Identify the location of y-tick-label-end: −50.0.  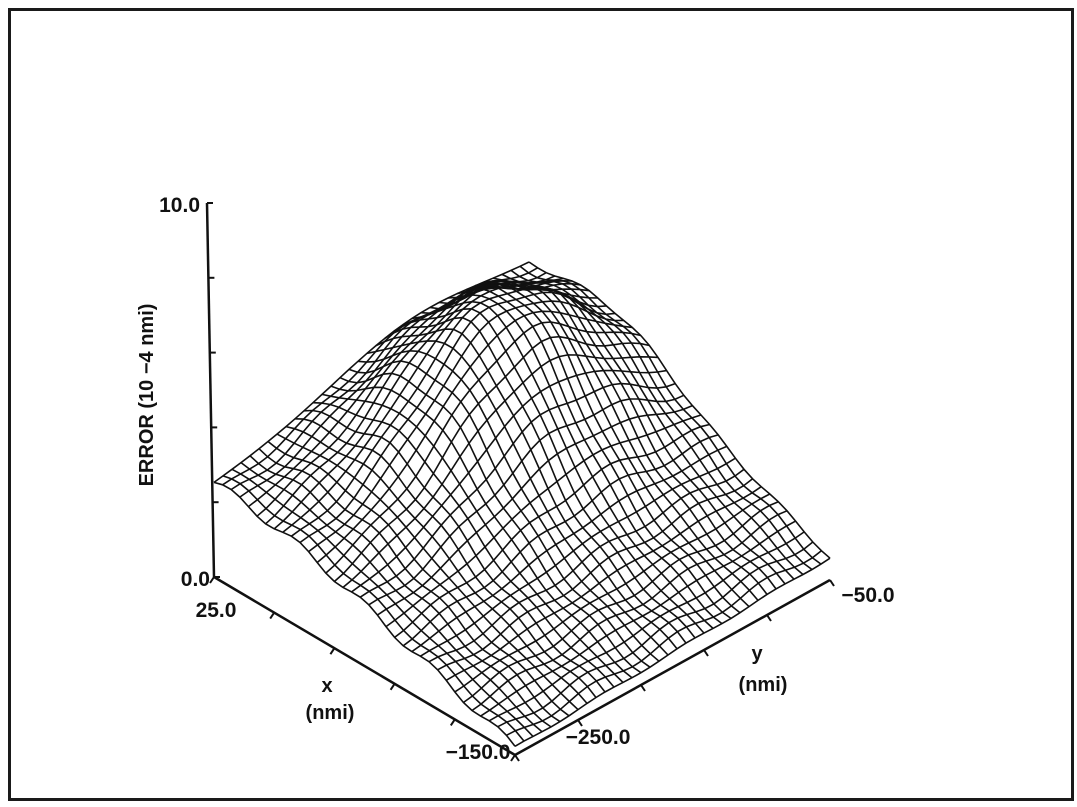
(867, 595).